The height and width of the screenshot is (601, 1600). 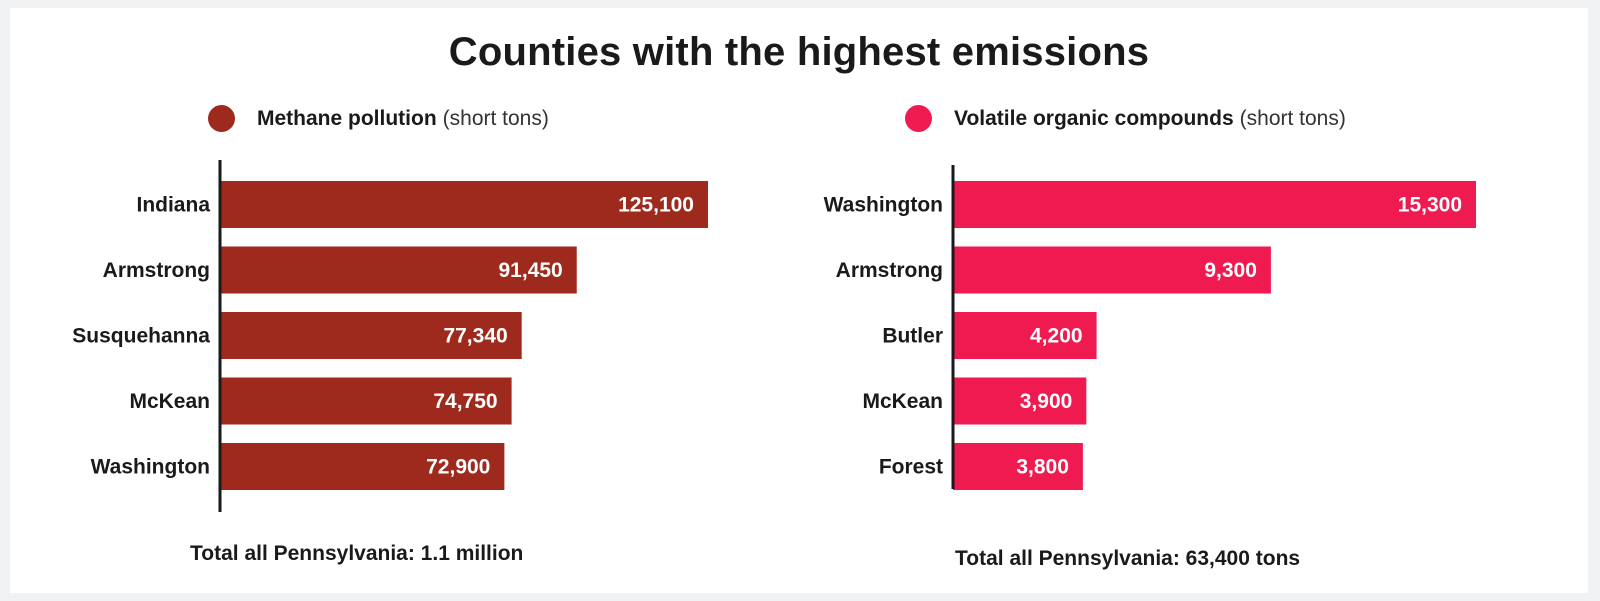 I want to click on legend-voc: Volatile organic compounds (short tons), so click(x=1125, y=118).